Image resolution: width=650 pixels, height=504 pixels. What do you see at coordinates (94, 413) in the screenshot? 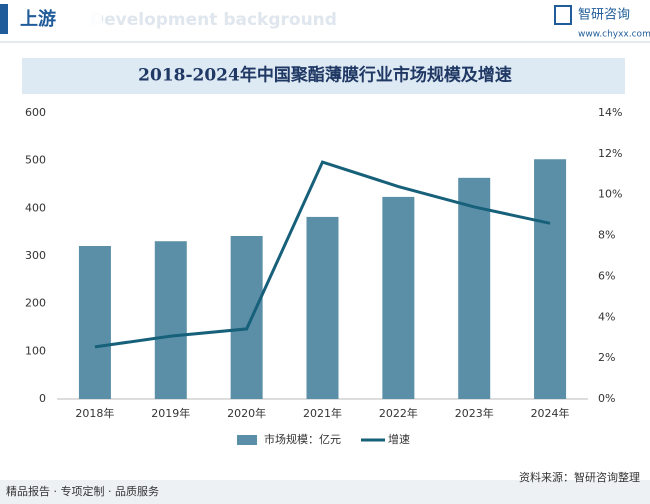
I see `x-tick-label: 2018年` at bounding box center [94, 413].